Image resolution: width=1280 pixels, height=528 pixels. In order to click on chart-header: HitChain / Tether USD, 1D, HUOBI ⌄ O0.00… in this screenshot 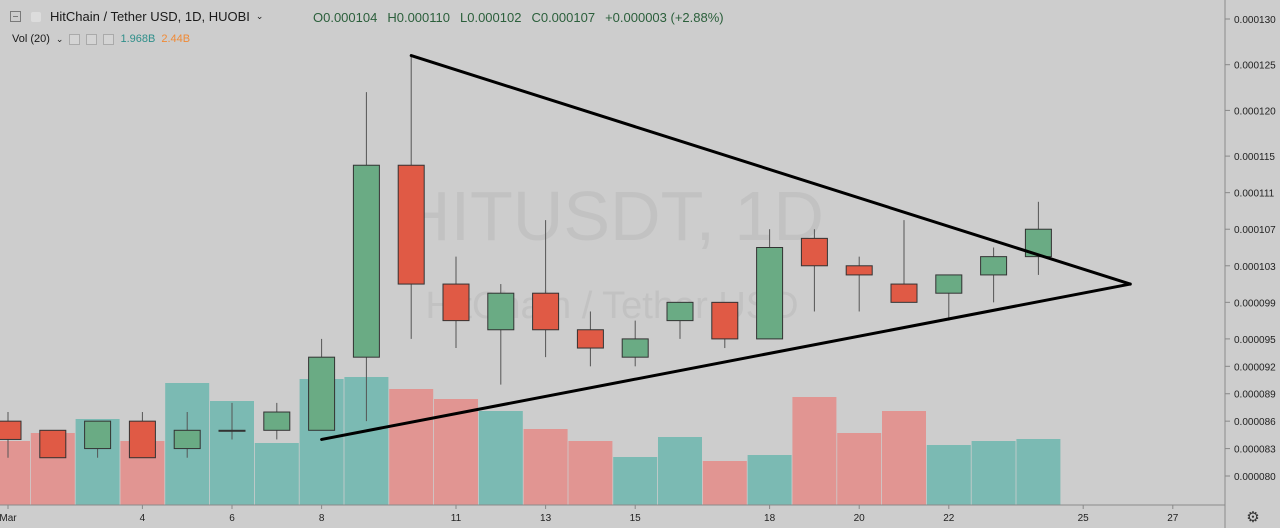, I will do `click(612, 22)`.